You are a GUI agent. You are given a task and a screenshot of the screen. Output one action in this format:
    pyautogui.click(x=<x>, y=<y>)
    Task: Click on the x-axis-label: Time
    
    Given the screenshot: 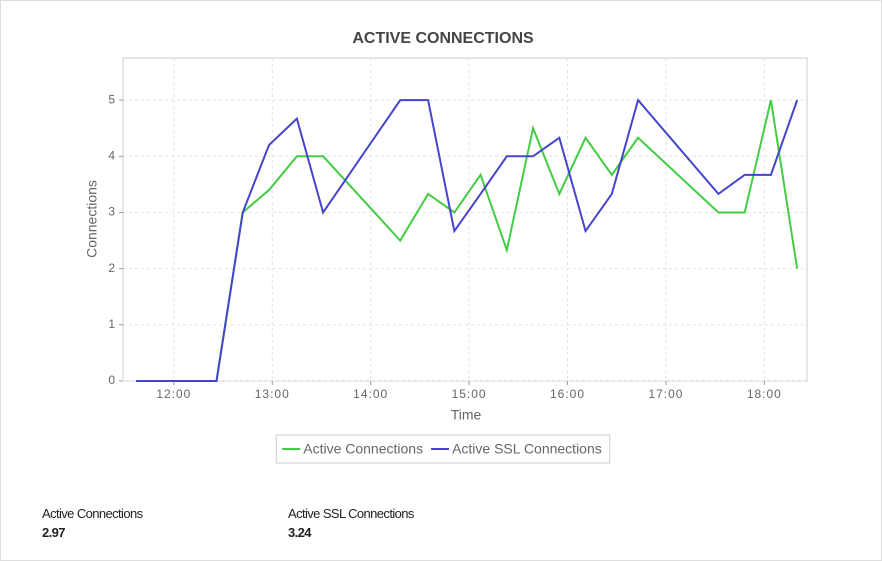 What is the action you would take?
    pyautogui.click(x=466, y=415)
    